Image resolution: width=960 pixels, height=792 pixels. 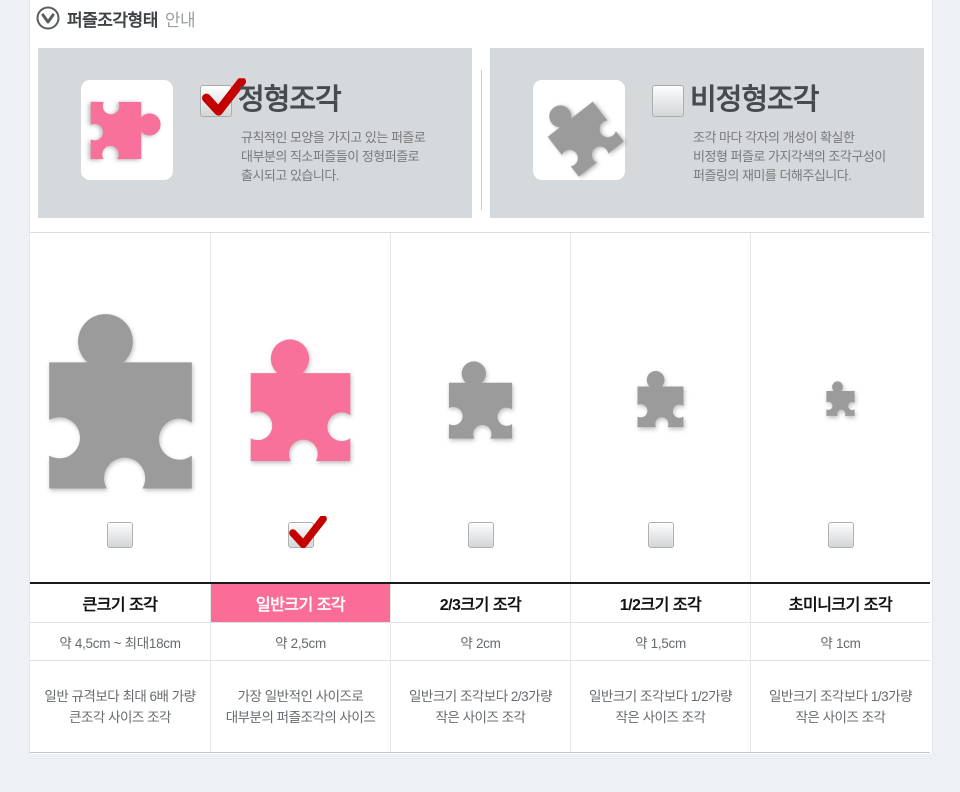 I want to click on size-option-half: 1/2크기 조각, so click(x=660, y=603).